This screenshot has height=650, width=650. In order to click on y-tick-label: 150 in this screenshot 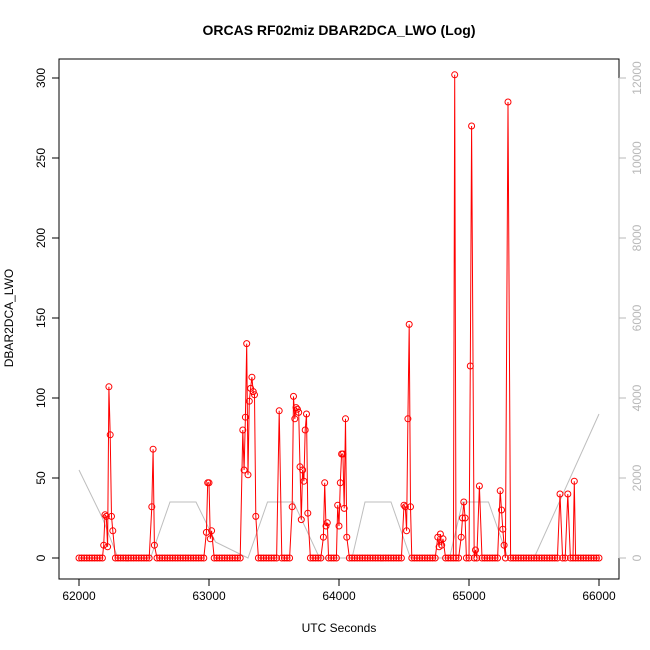, I will do `click(41, 318)`.